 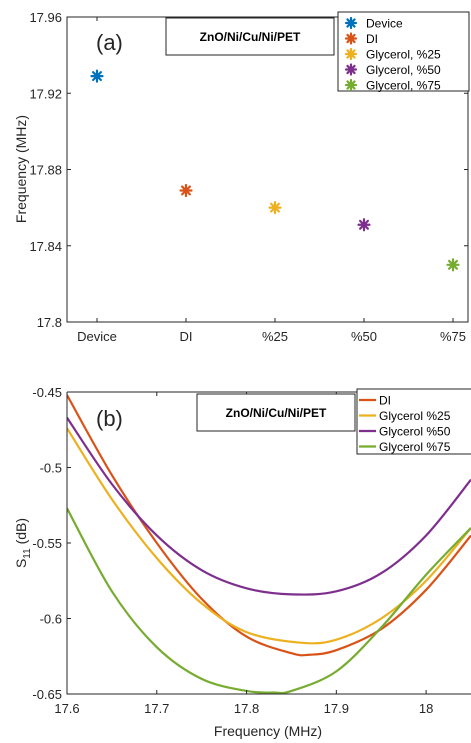 I want to click on panel-b-legend-entry: DI, so click(x=385, y=401).